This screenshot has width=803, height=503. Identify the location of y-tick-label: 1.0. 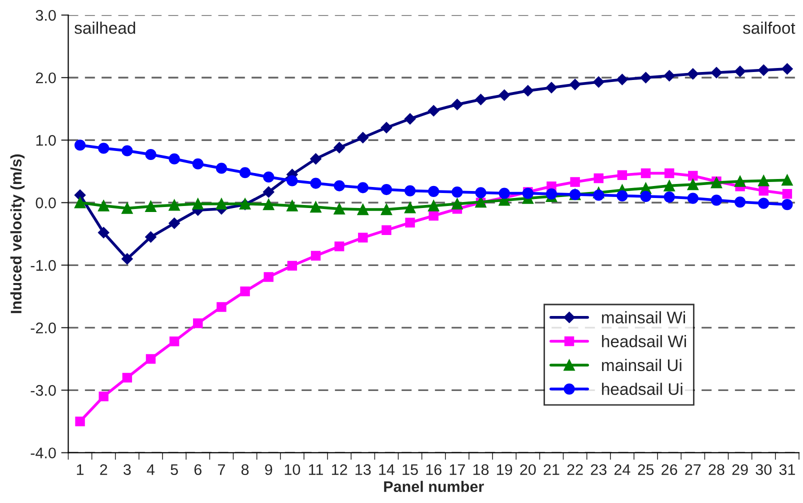
(46, 140).